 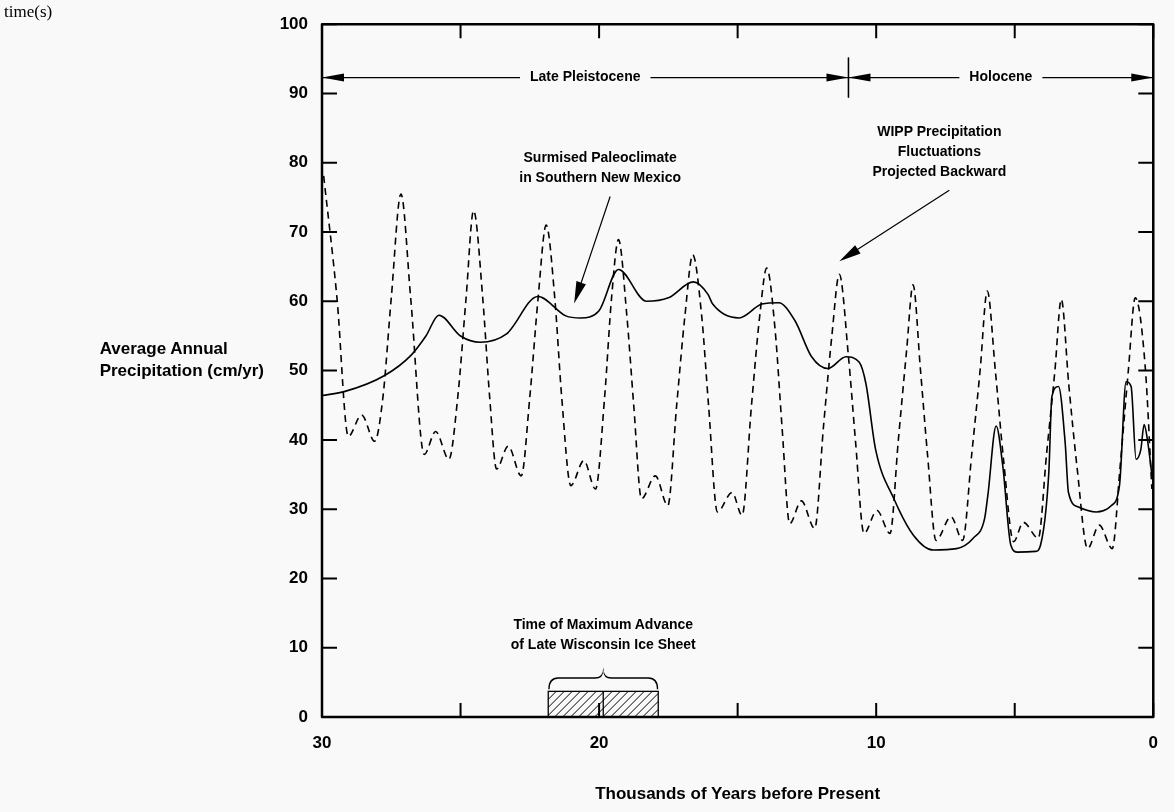 I want to click on y-tick-label: 0, so click(x=303, y=716).